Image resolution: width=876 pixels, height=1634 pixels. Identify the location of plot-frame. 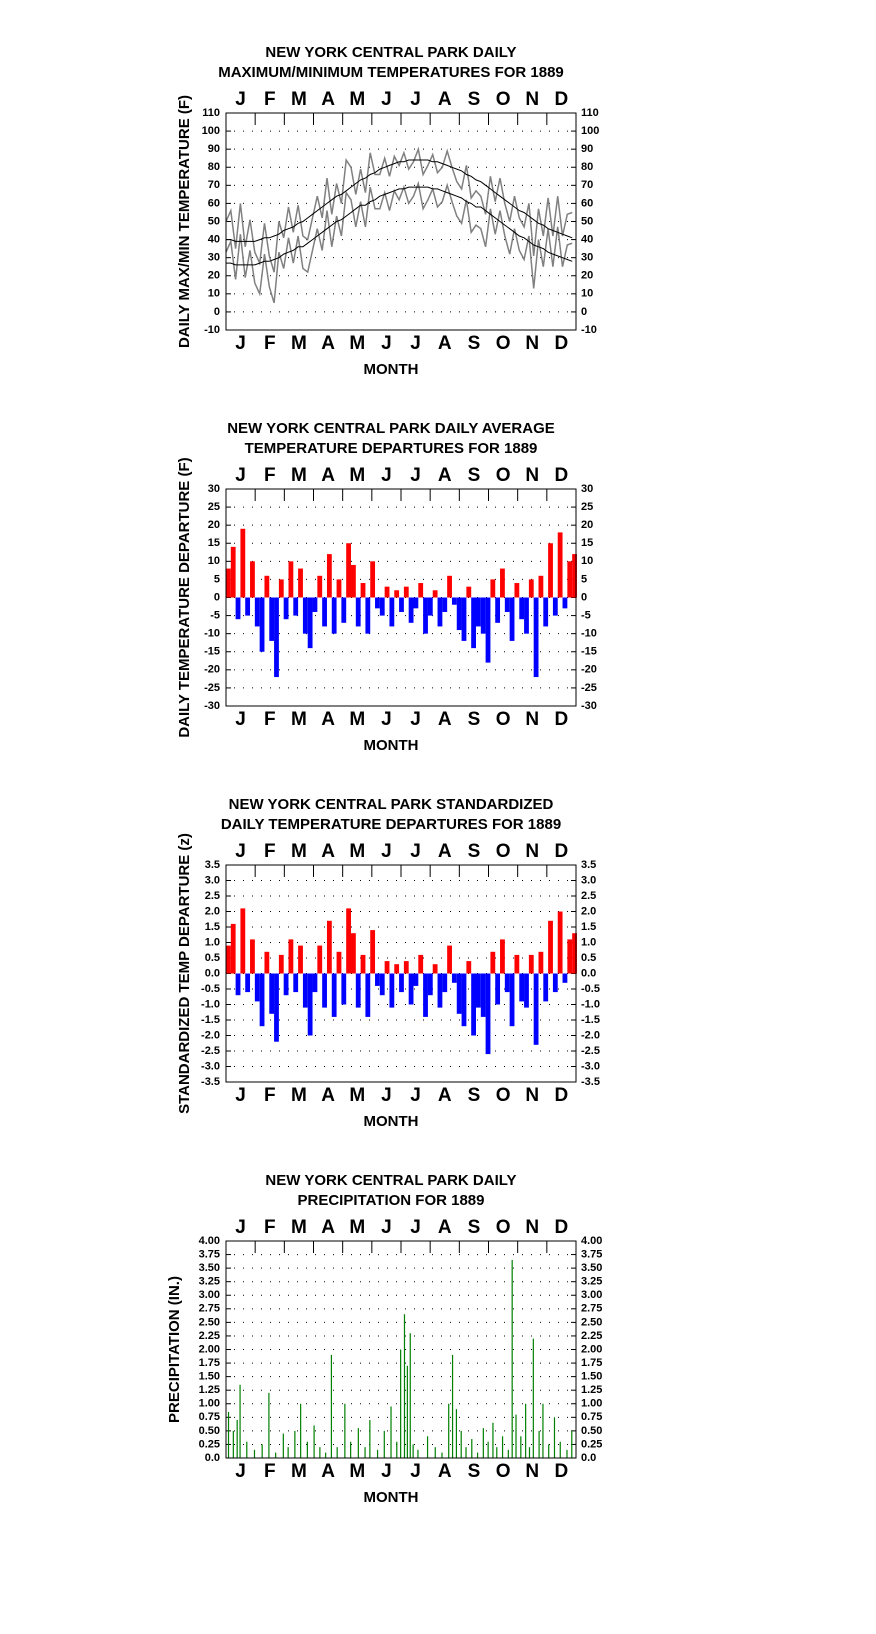
(401, 973).